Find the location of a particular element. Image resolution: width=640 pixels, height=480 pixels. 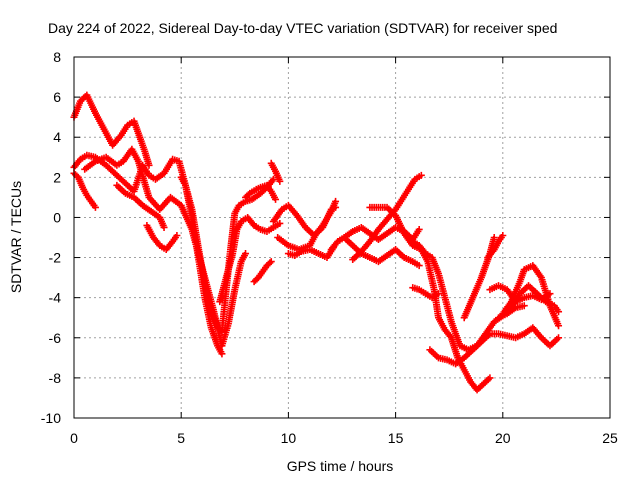

y-tick-label: -4 is located at coordinates (55, 298).